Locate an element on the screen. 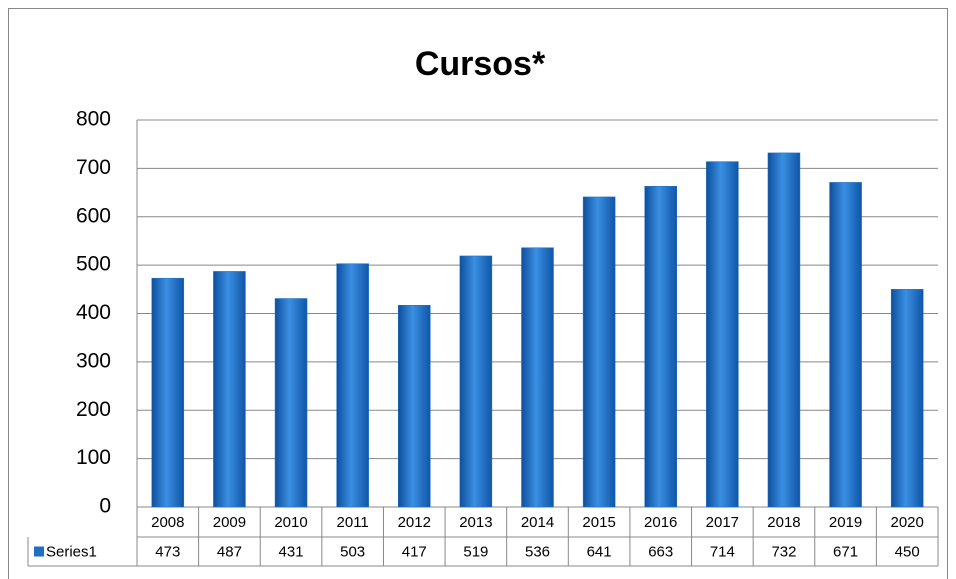 This screenshot has height=579, width=956. y-tick-label: 0 is located at coordinates (105, 506).